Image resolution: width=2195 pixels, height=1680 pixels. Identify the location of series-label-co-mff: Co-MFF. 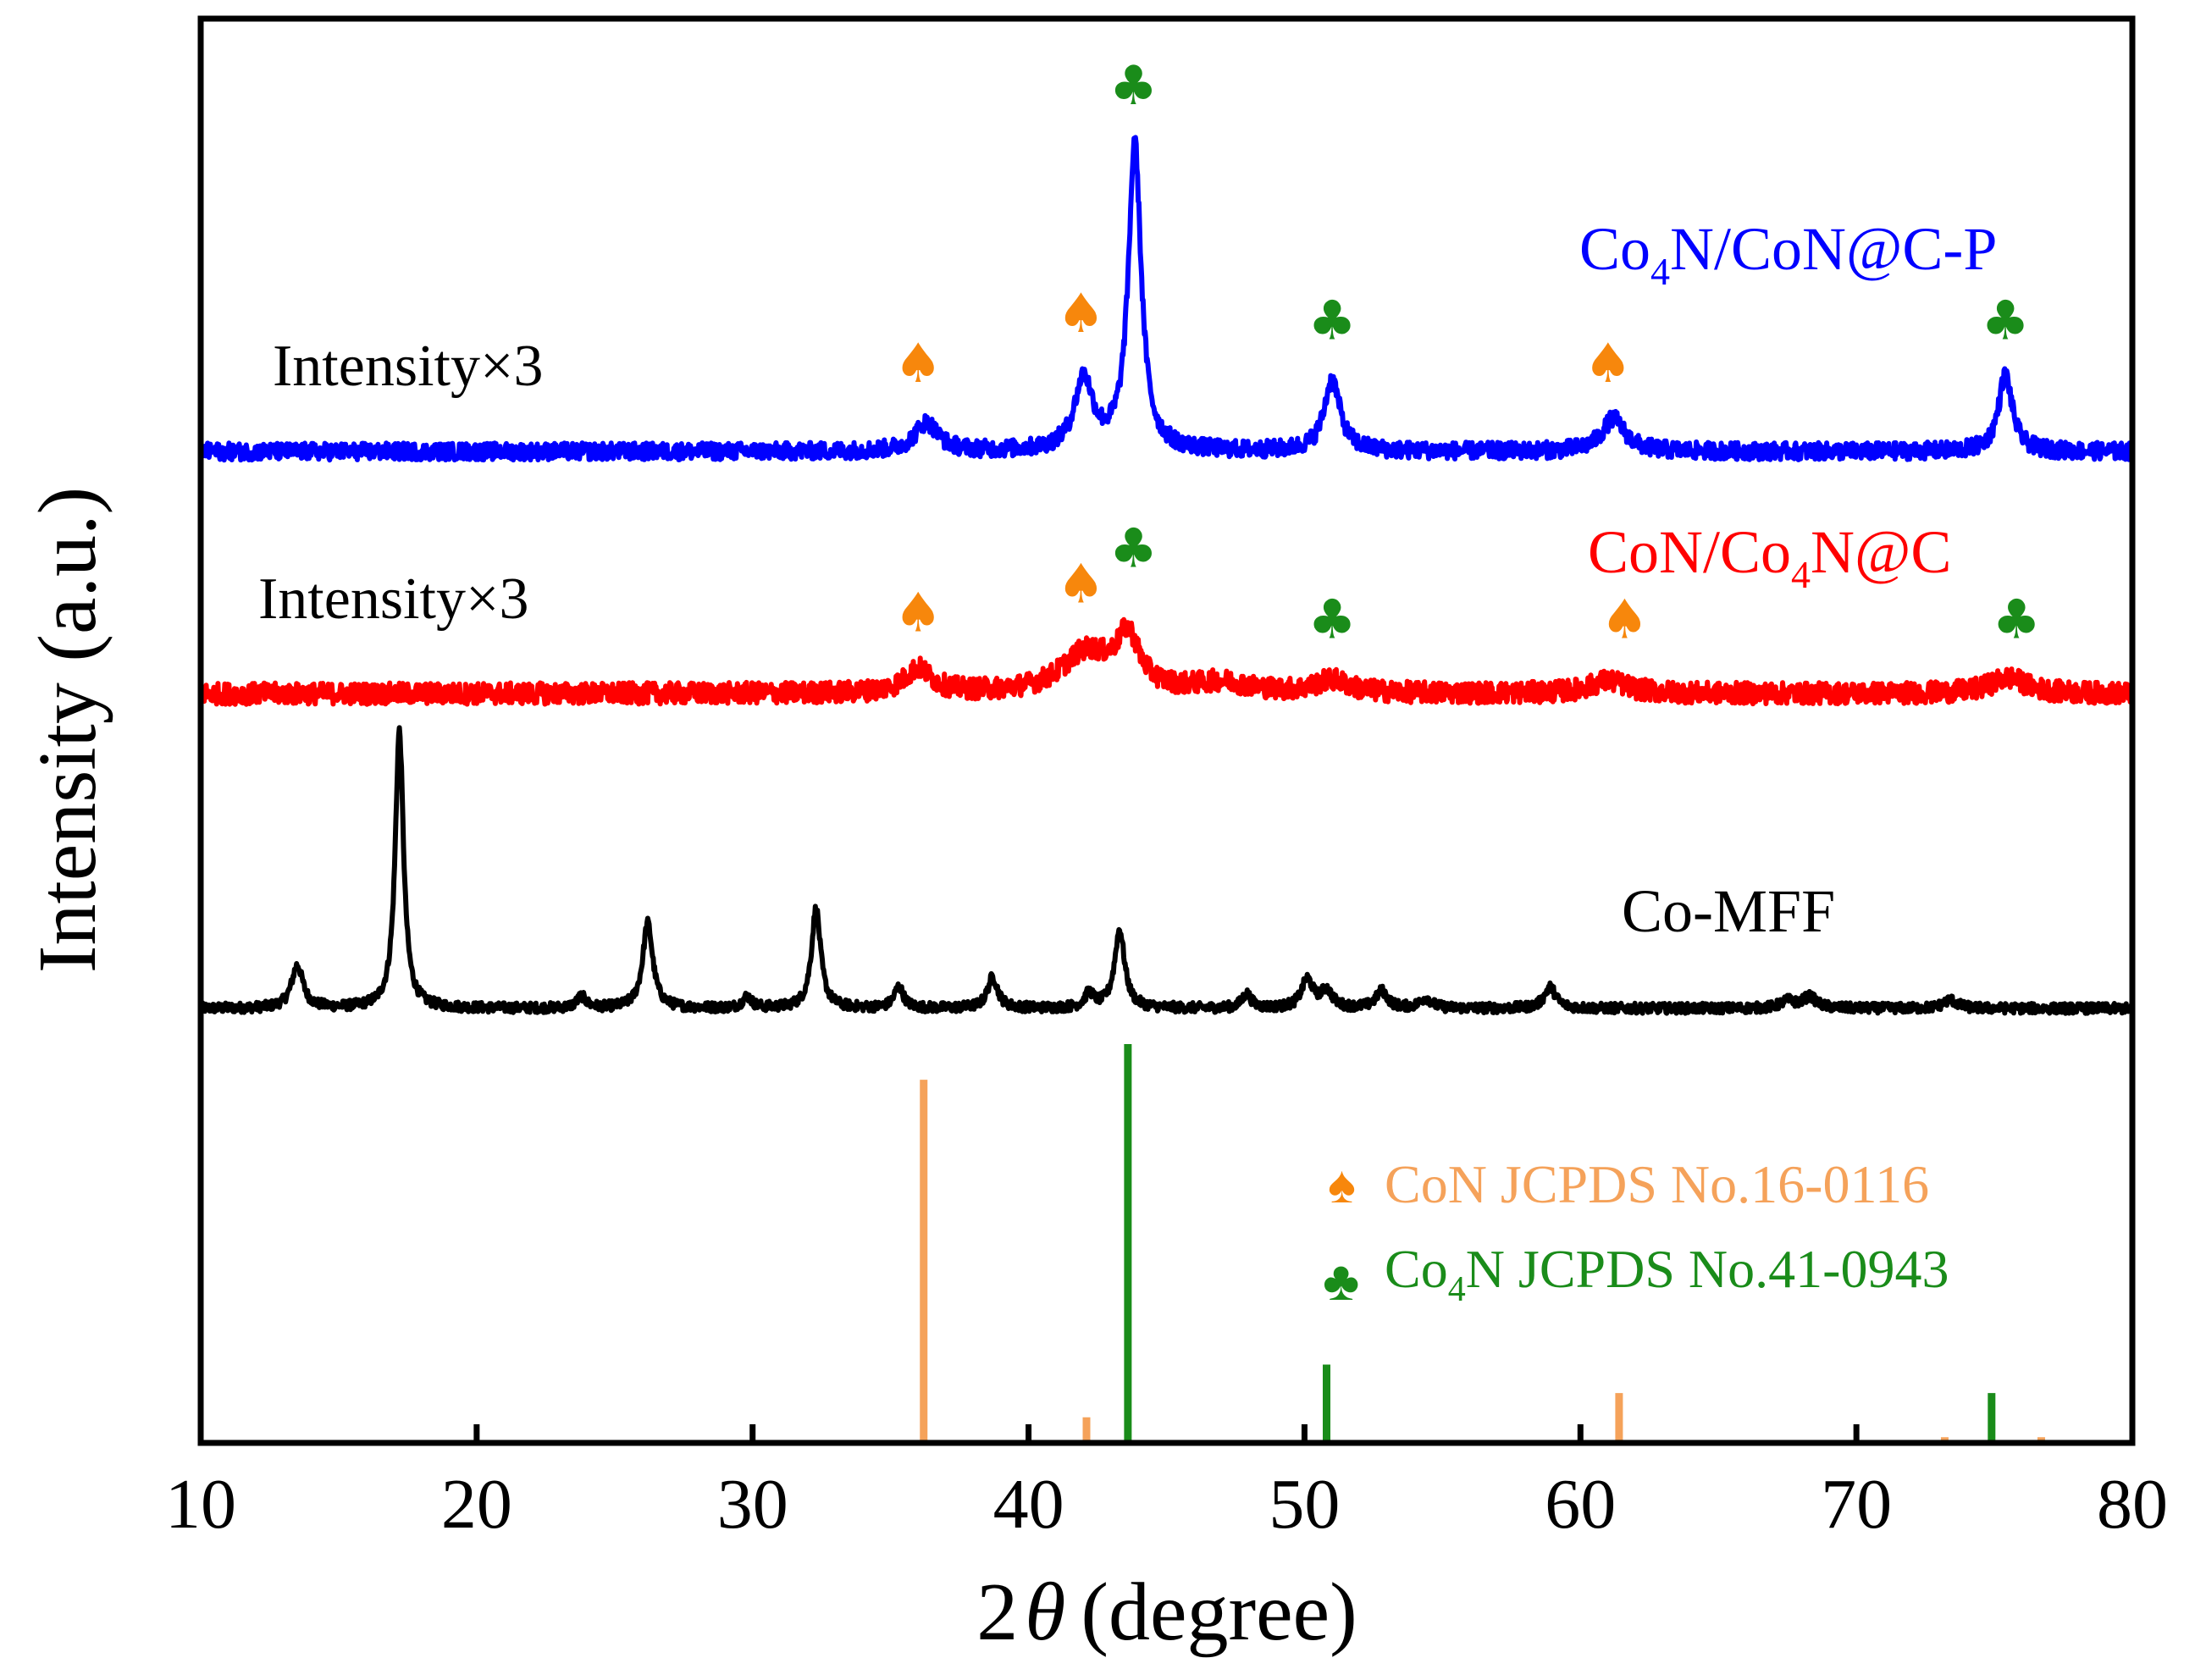
(1728, 911).